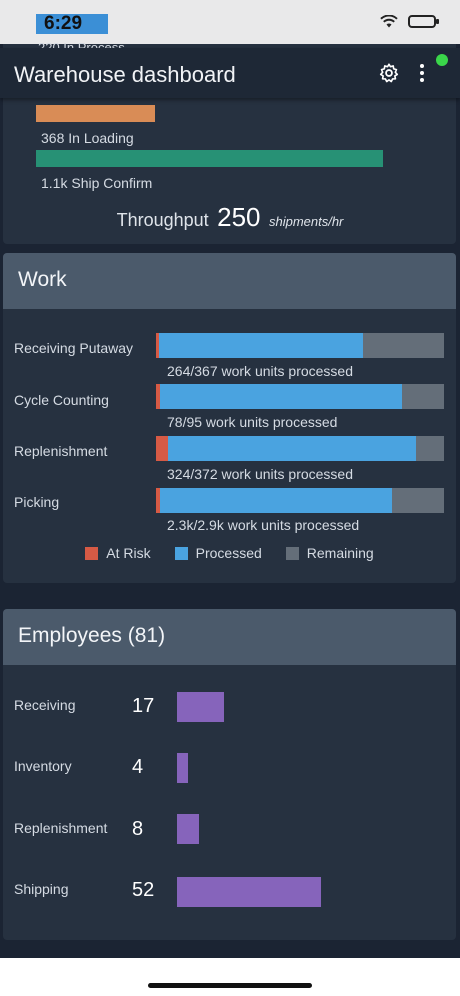  Describe the element at coordinates (97, 183) in the screenshot. I see `ship-confirm-label: 1.1k Ship Confirm` at that location.